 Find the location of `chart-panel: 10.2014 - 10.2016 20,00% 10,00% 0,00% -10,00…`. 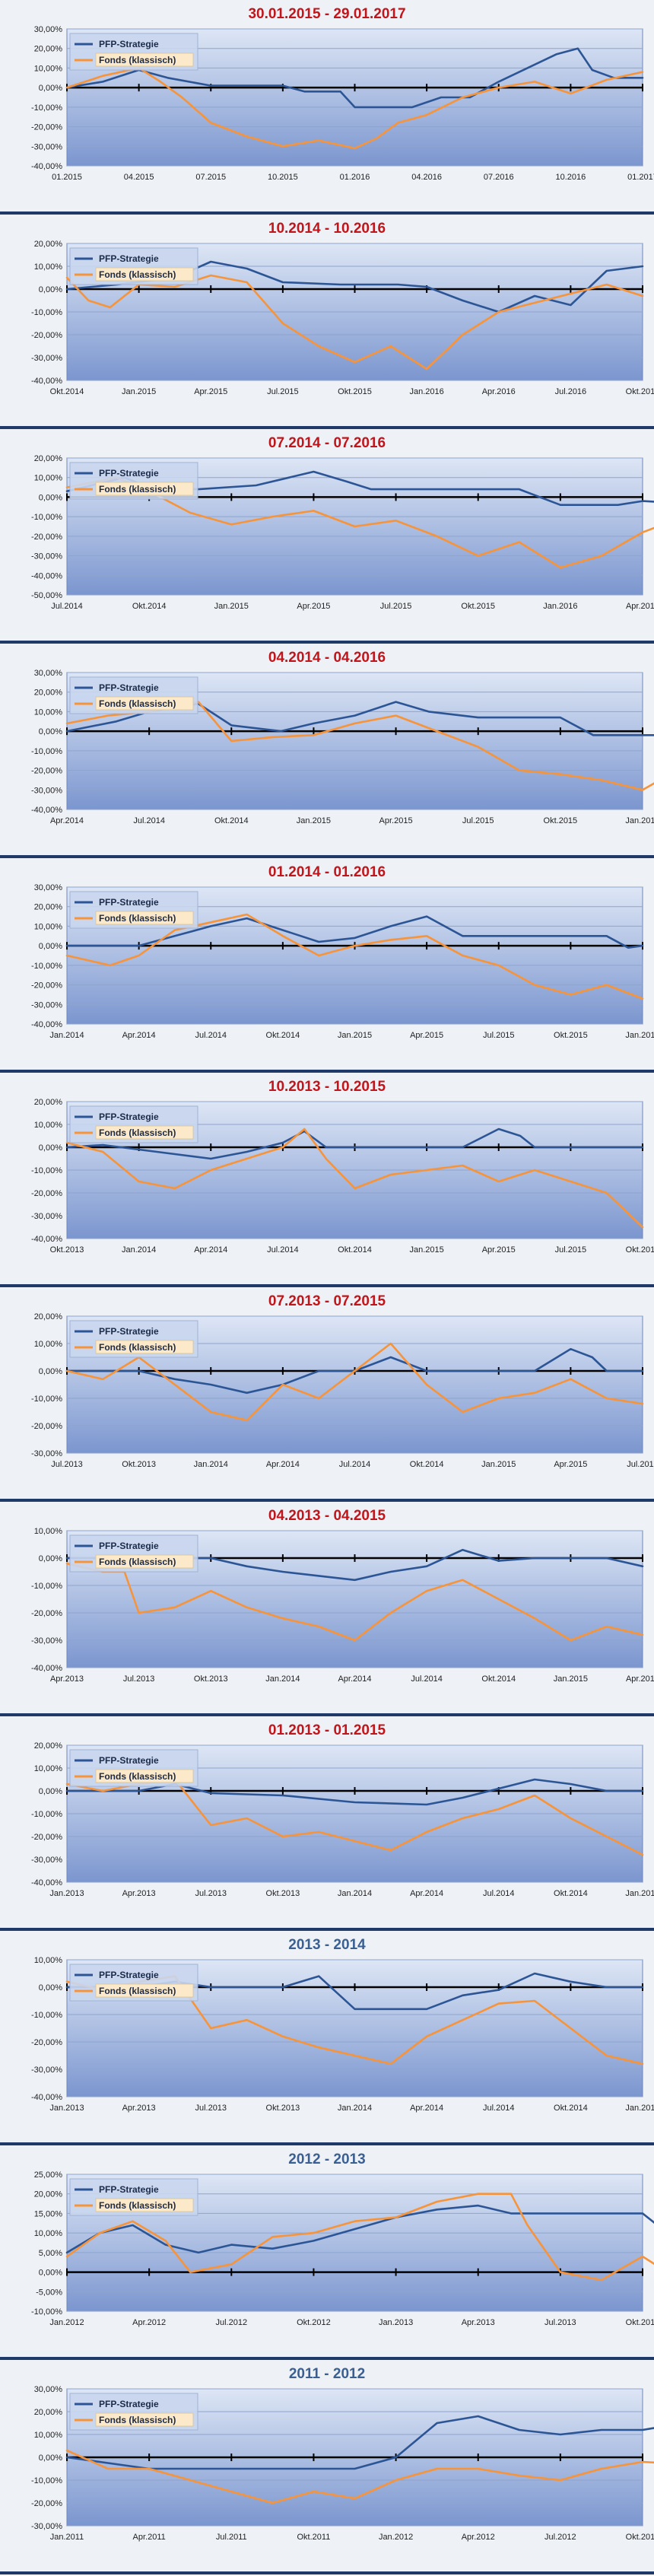

chart-panel: 10.2014 - 10.2016 20,00% 10,00% 0,00% -10,00… is located at coordinates (327, 322).